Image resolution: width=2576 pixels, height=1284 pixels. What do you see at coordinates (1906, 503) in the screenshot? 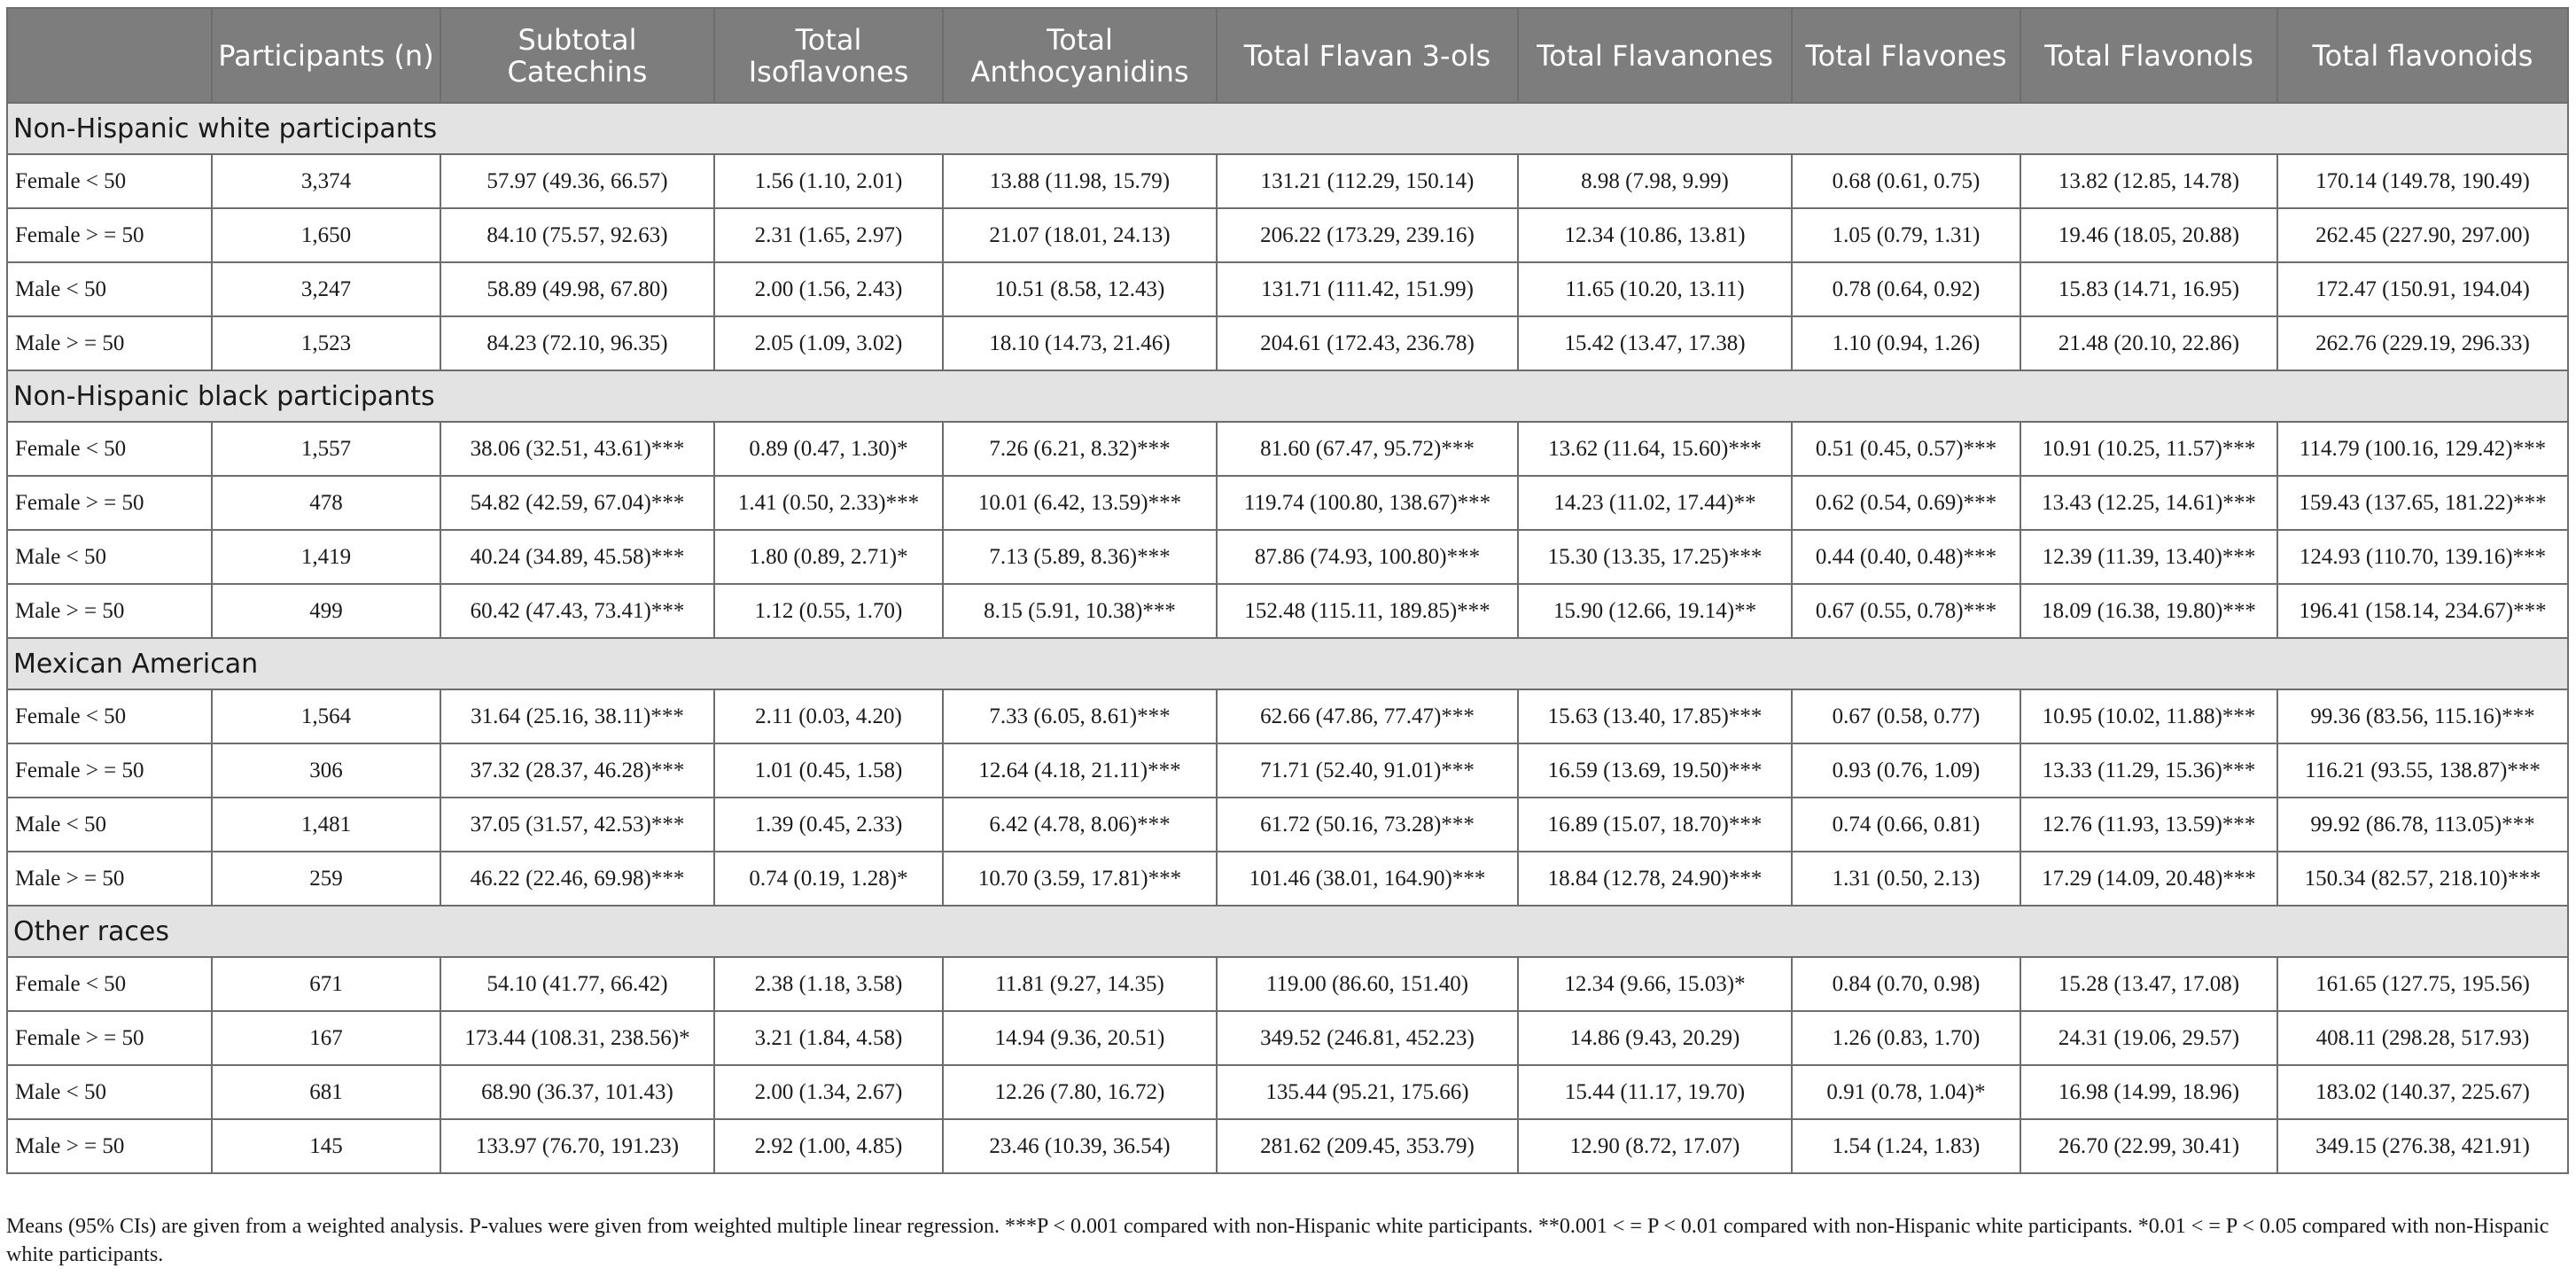
I see `cell-total-flavones: 0.62 (0.54, 0.69)***` at bounding box center [1906, 503].